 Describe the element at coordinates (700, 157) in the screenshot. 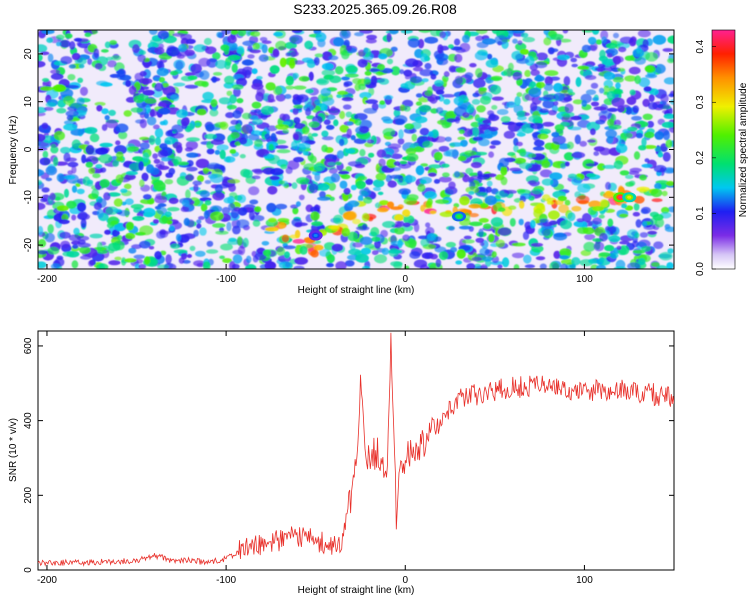

I see `colorbar-tick-label: 0.2` at that location.